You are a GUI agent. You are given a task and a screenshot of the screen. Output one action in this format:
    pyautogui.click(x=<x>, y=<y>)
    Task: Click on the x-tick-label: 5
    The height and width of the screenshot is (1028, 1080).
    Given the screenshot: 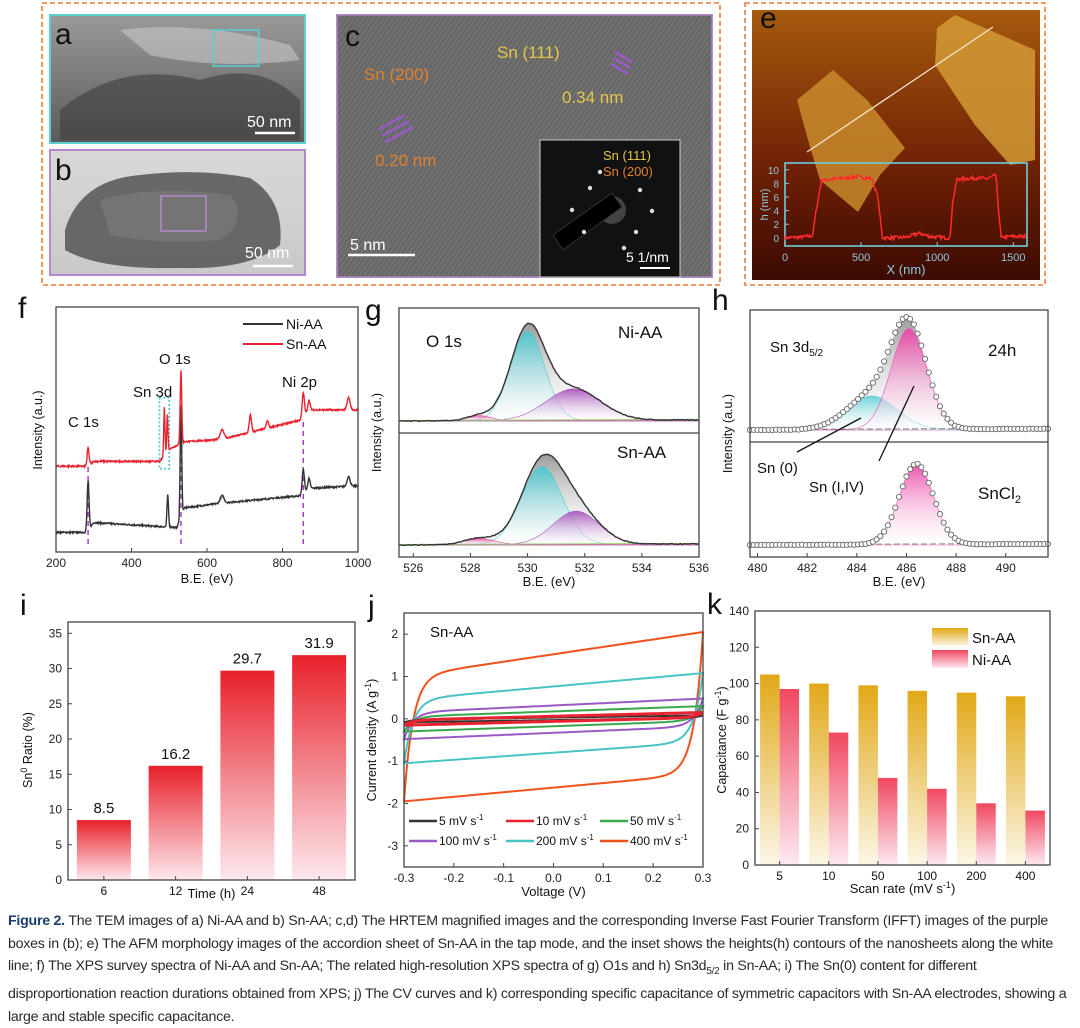 What is the action you would take?
    pyautogui.click(x=779, y=876)
    